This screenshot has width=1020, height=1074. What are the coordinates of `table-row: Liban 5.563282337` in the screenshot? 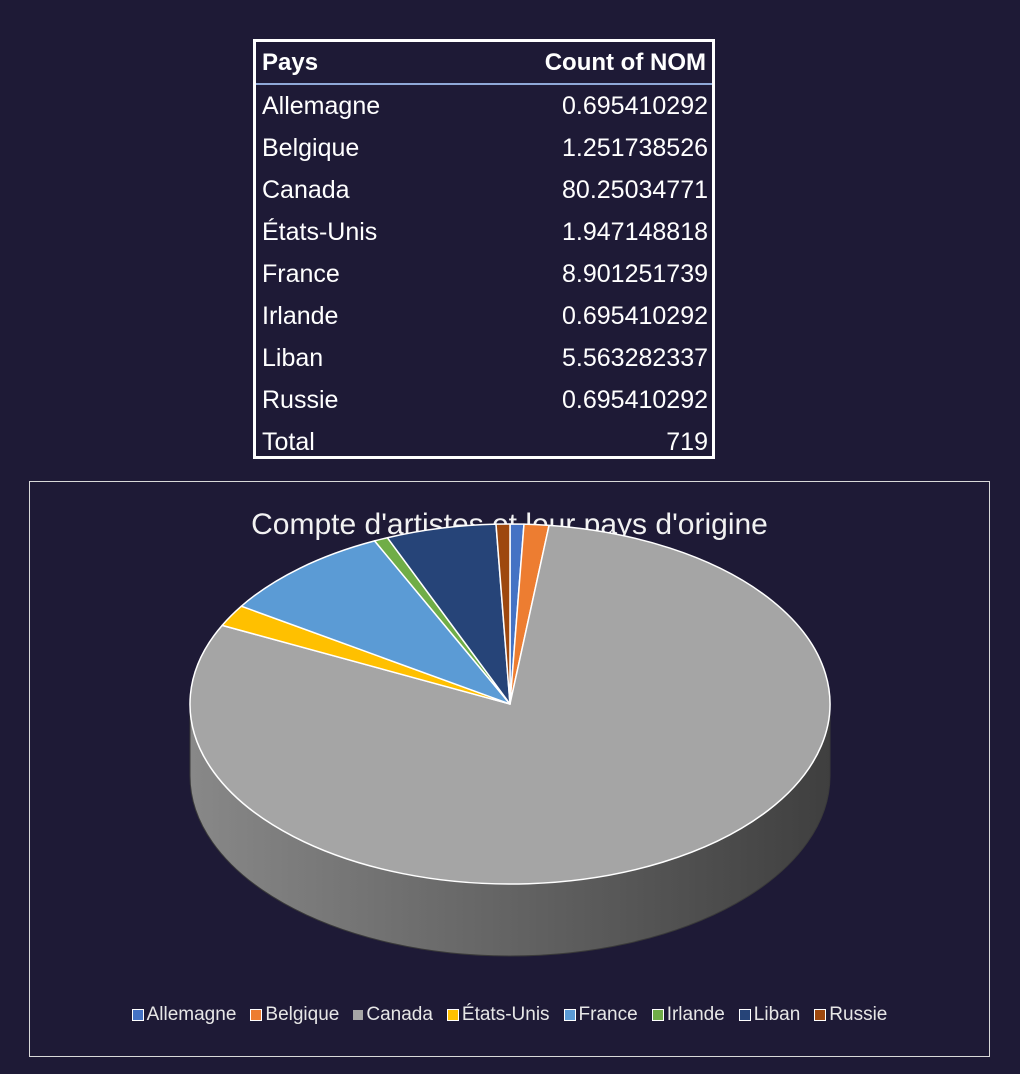 It's located at (484, 358).